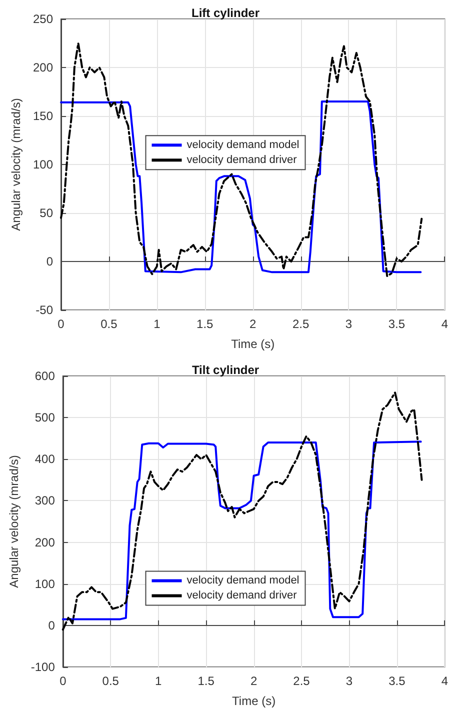 The image size is (451, 715). What do you see at coordinates (43, 19) in the screenshot?
I see `y-tick-label: 250` at bounding box center [43, 19].